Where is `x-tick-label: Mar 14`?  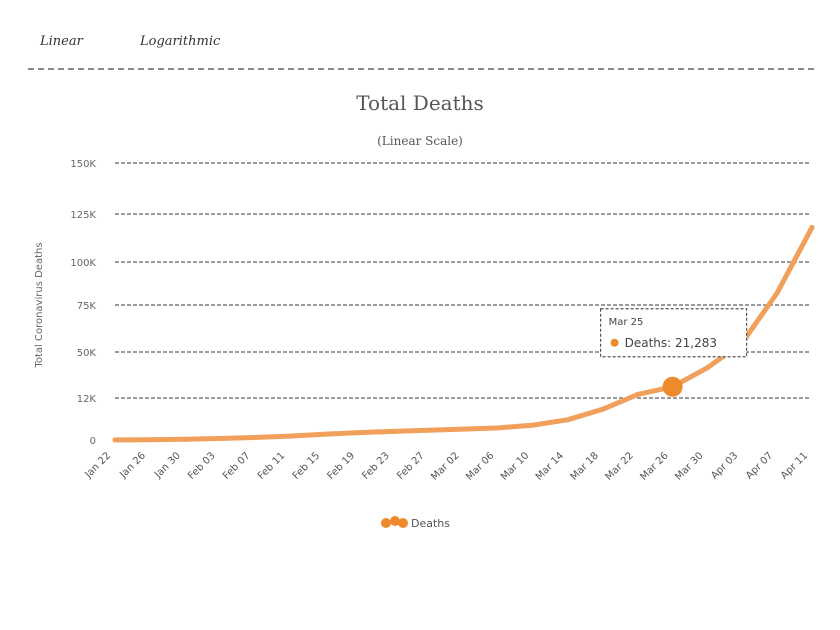 x-tick-label: Mar 14 is located at coordinates (550, 466).